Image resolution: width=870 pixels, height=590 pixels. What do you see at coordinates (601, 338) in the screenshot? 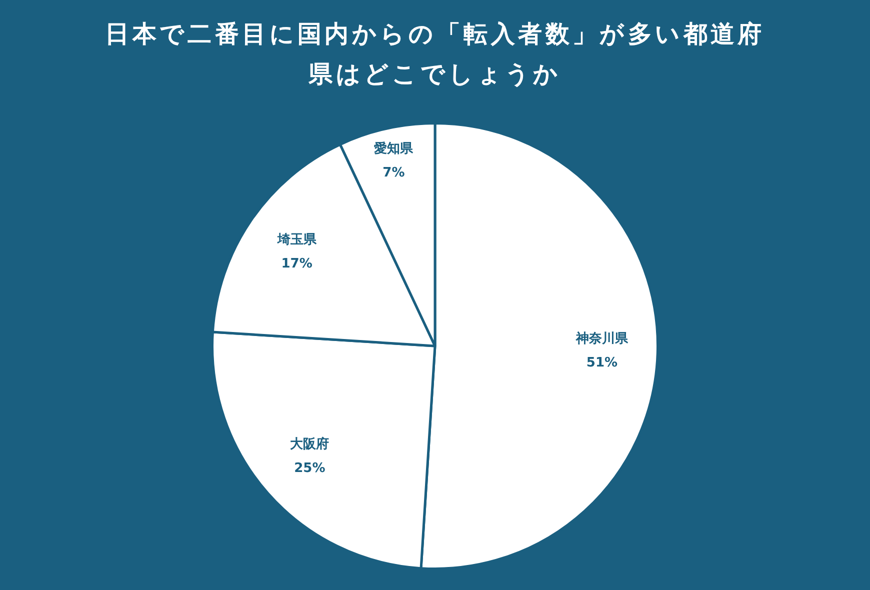
I see `slice-label: 神奈川県` at bounding box center [601, 338].